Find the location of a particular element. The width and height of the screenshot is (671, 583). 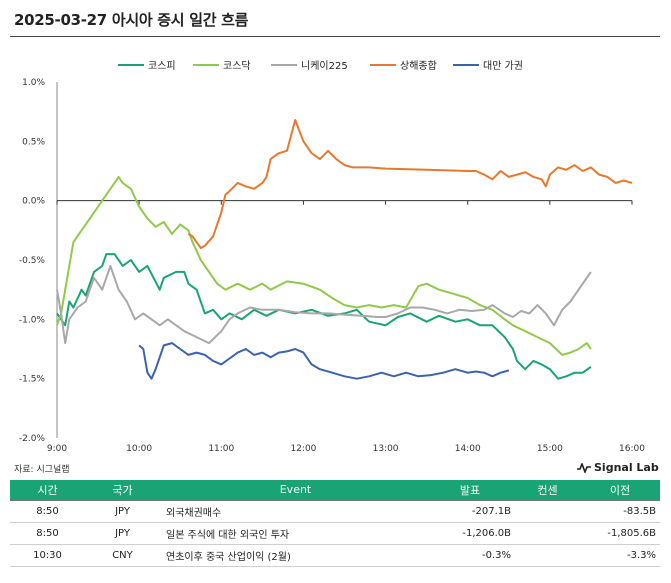

chart-legend: 코스피 코스닥 니케이225 상해종합 대만 가권 is located at coordinates (320, 65).